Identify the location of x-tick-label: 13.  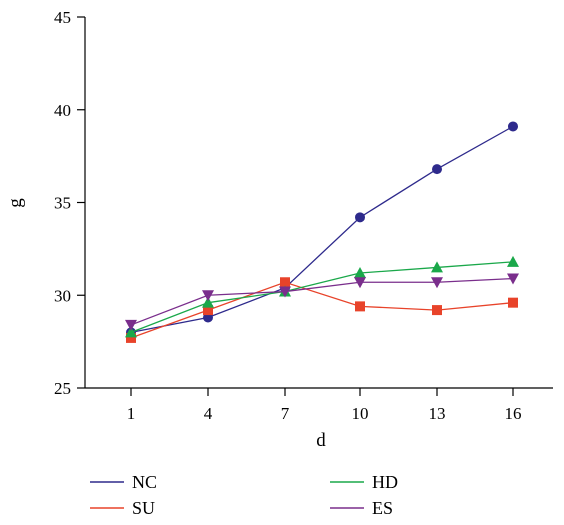
(437, 413).